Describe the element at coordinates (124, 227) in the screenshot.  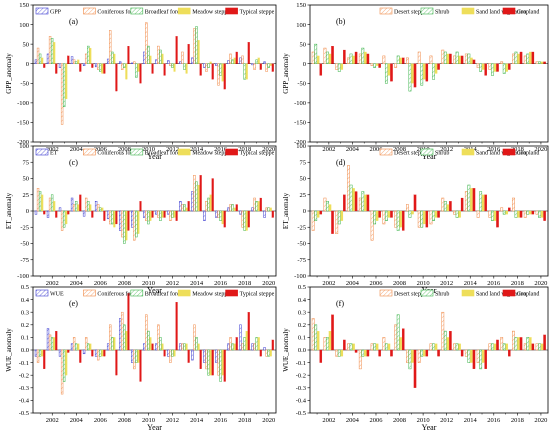
I see `bar-broadleaf-forest-2008` at that location.